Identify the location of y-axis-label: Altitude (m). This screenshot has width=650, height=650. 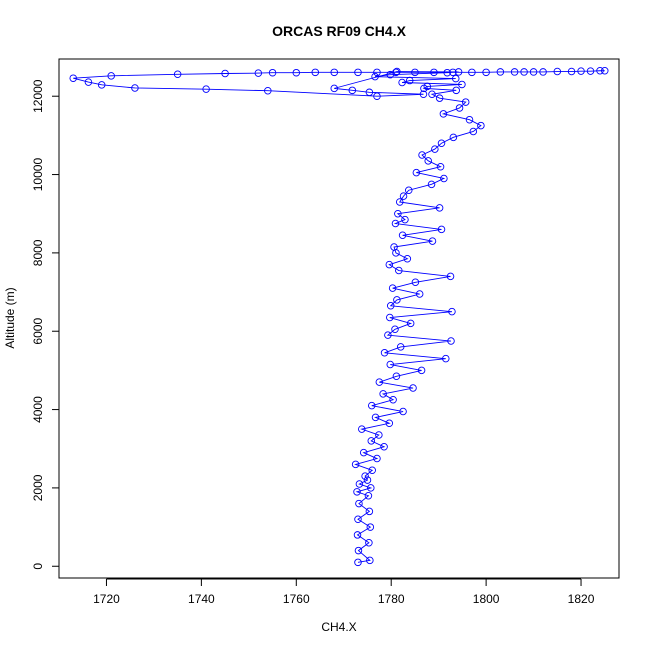
(10, 317).